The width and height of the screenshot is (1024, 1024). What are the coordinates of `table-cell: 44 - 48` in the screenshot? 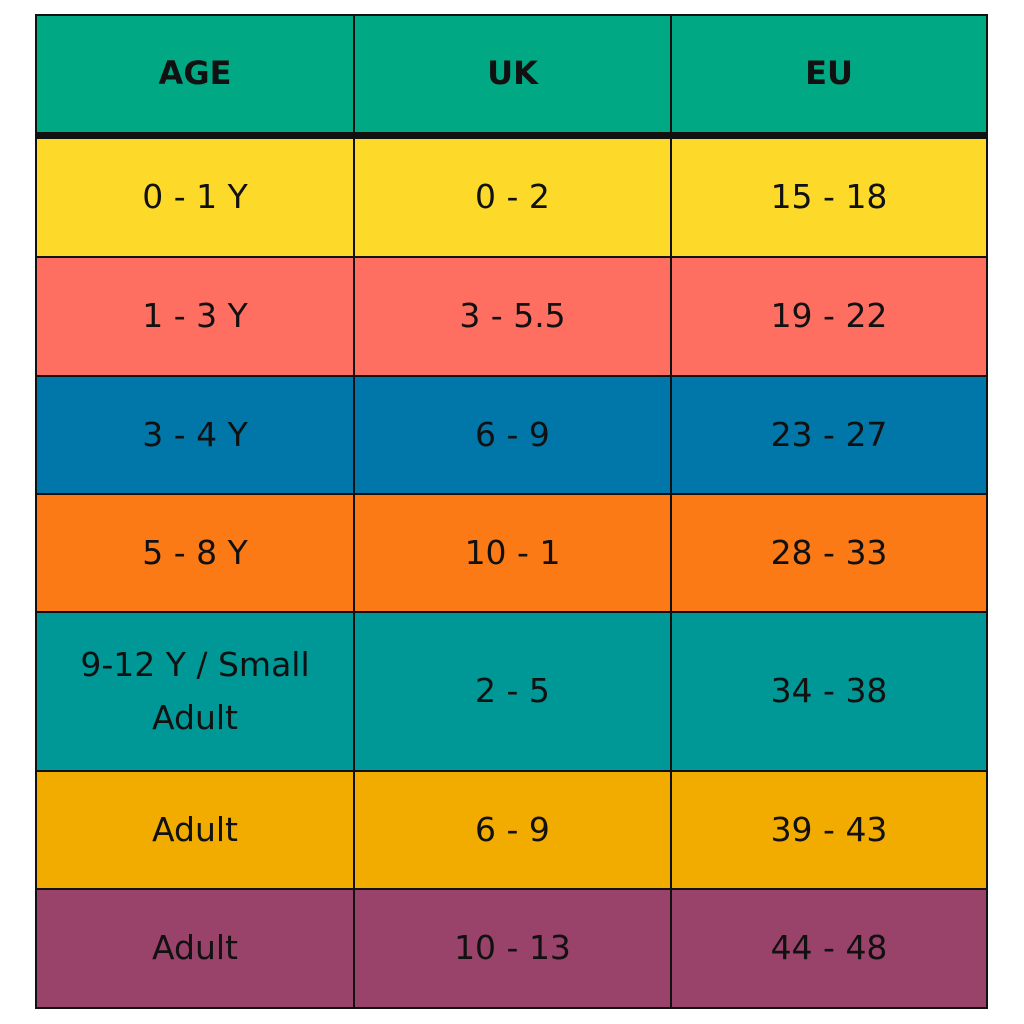 It's located at (829, 948).